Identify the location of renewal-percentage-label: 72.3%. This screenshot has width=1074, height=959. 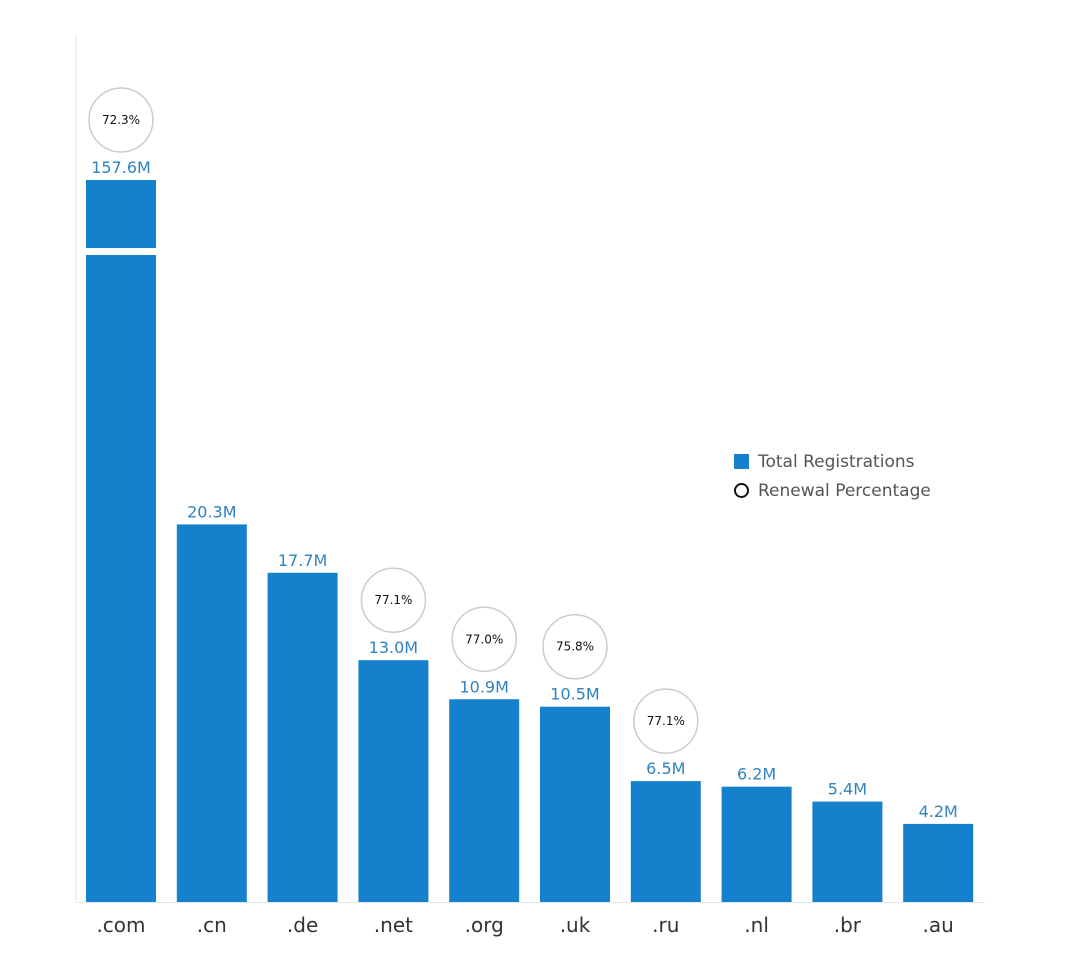
(121, 120).